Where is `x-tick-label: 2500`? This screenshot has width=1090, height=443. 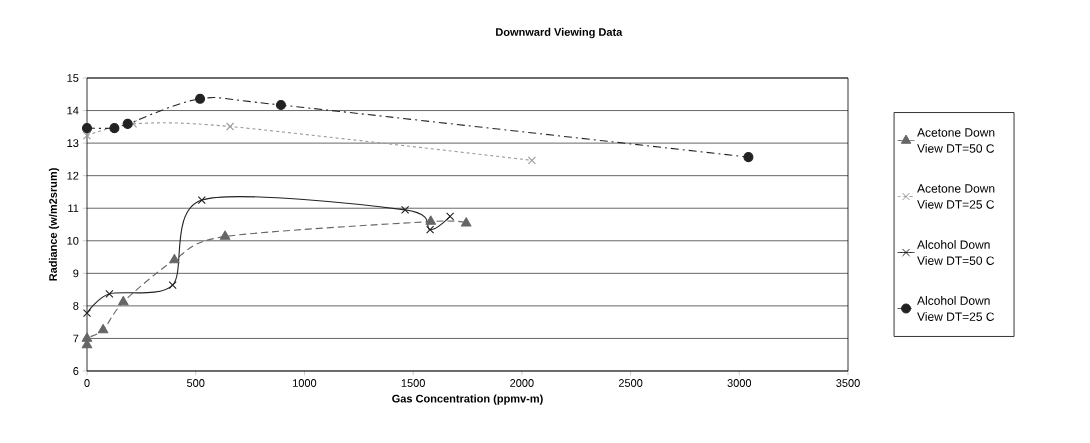 x-tick-label: 2500 is located at coordinates (630, 383).